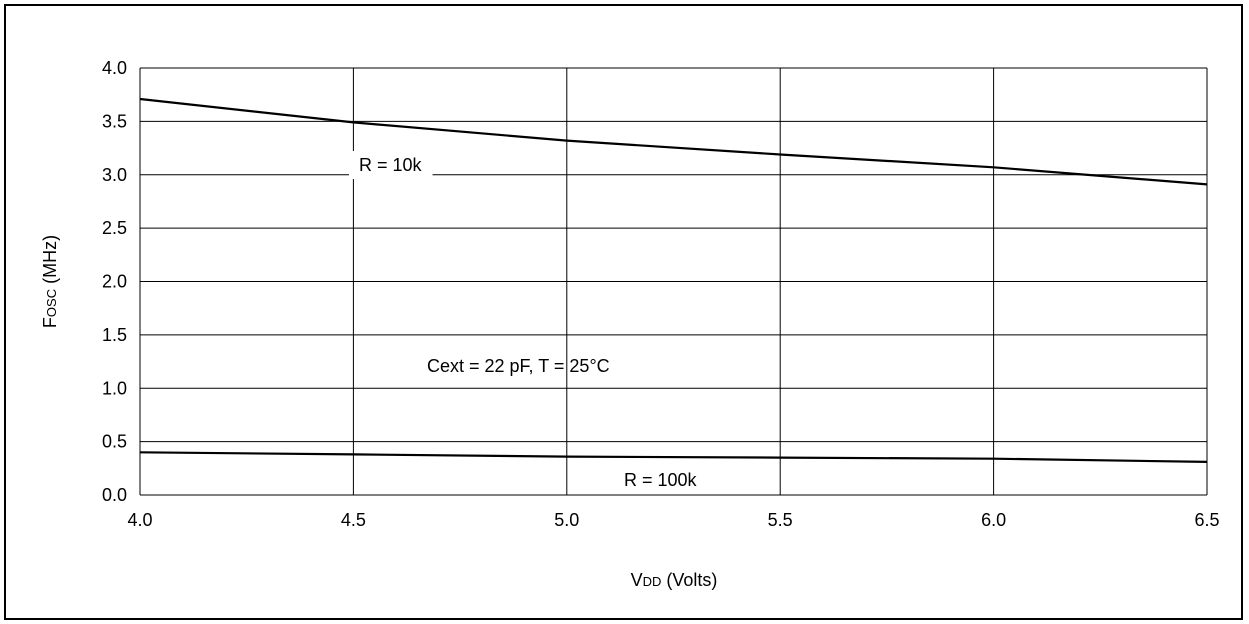 Image resolution: width=1249 pixels, height=624 pixels. What do you see at coordinates (114, 335) in the screenshot?
I see `y-tick-label: 1.5` at bounding box center [114, 335].